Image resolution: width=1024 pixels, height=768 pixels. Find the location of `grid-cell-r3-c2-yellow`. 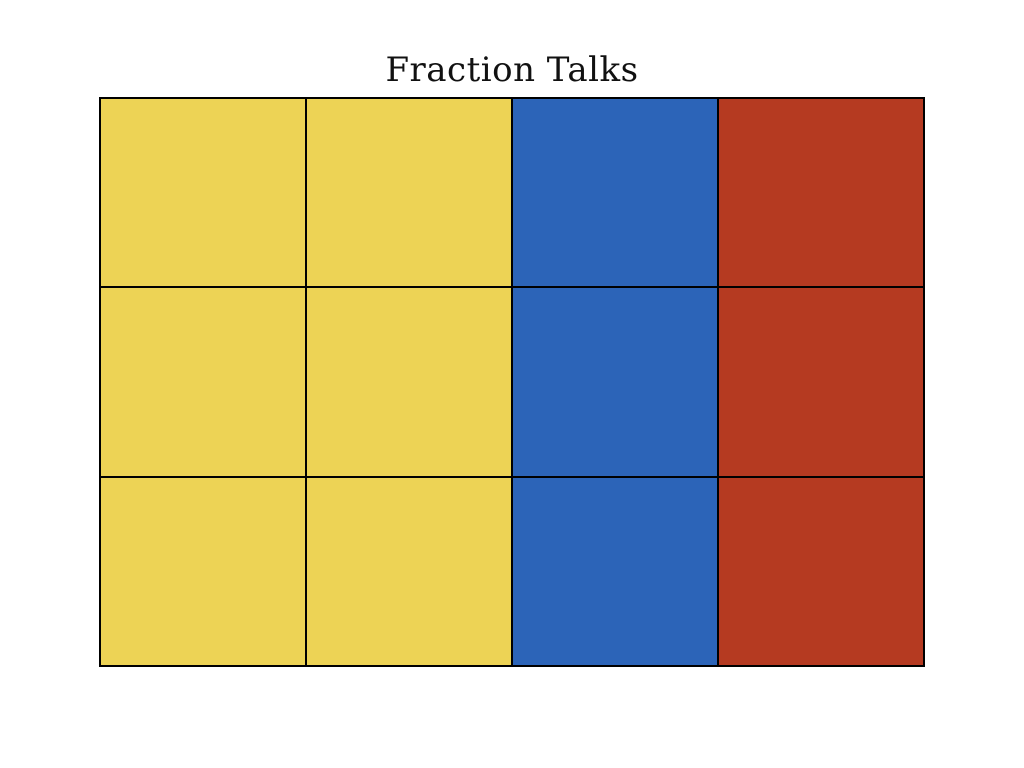

grid-cell-r3-c2-yellow is located at coordinates (409, 571).